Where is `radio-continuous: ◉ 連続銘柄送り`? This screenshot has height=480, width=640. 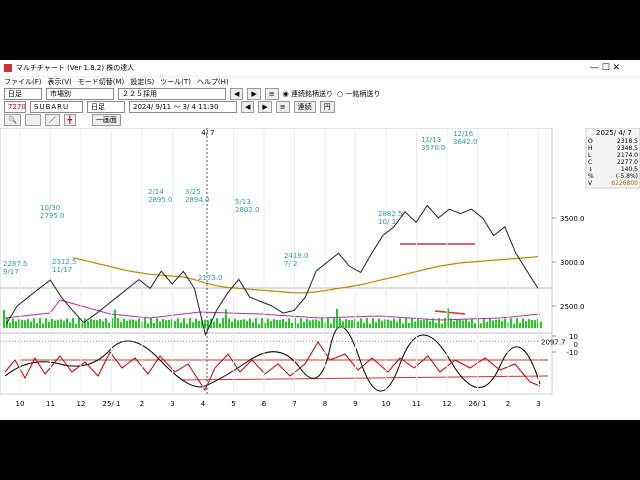
radio-continuous: ◉ 連続銘柄送り is located at coordinates (307, 93).